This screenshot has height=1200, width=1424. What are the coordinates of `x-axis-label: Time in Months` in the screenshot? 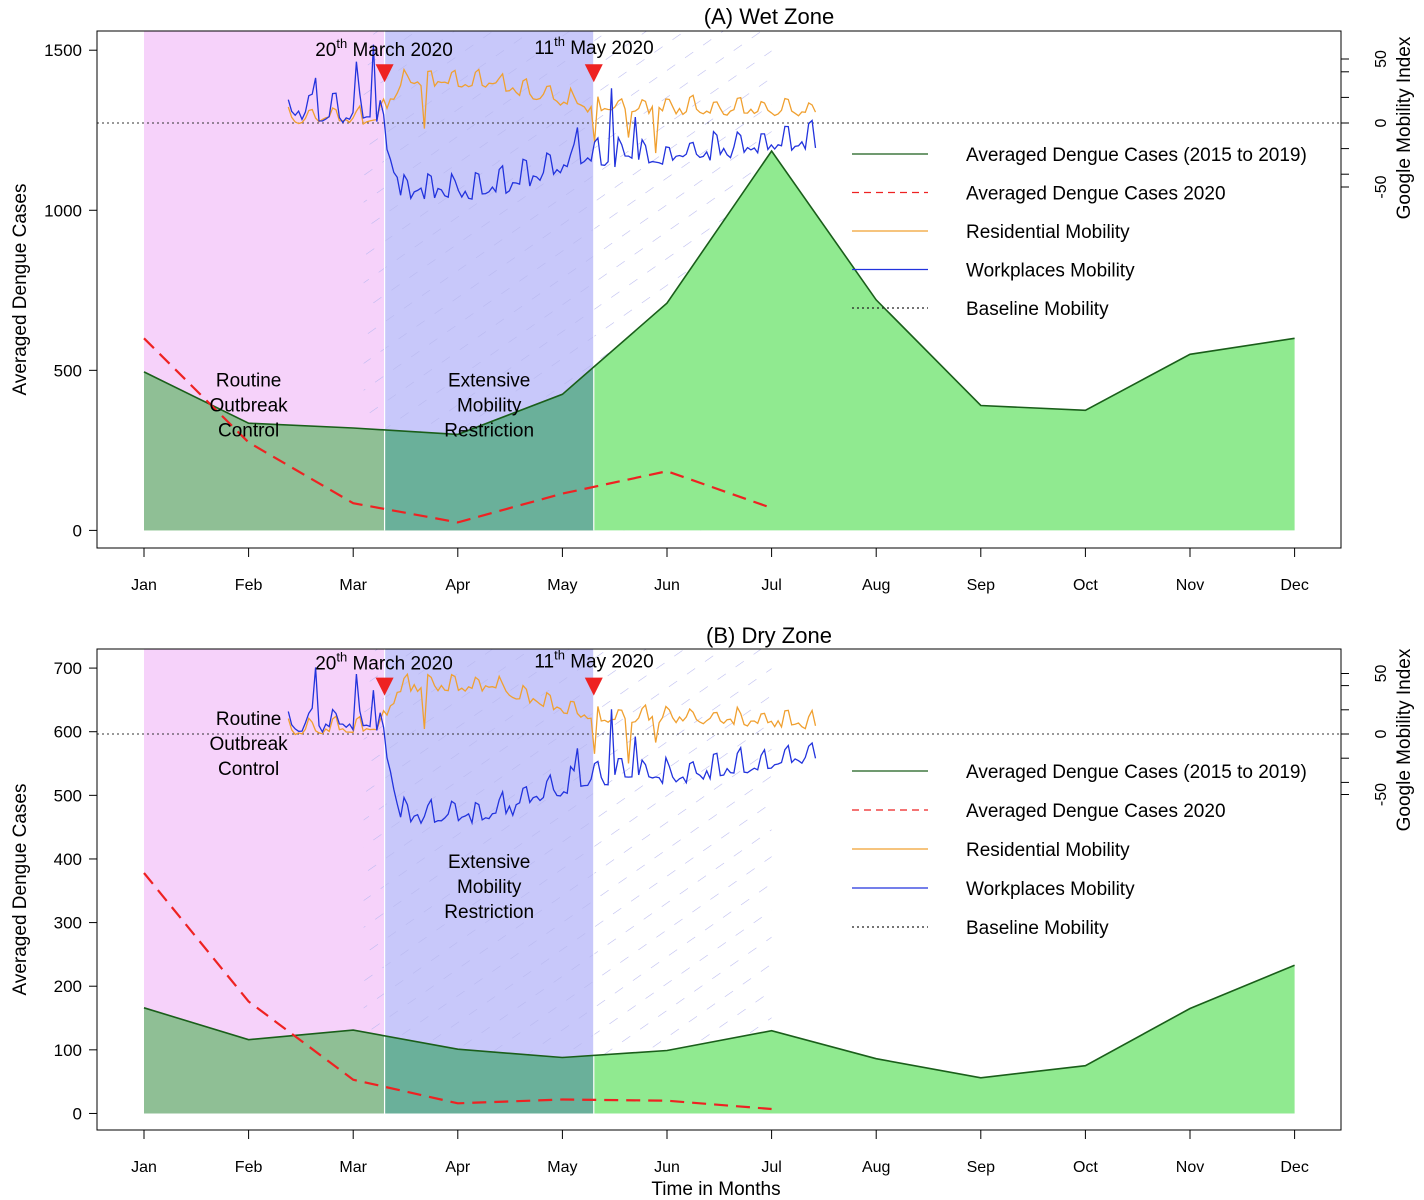 It's located at (715, 1189).